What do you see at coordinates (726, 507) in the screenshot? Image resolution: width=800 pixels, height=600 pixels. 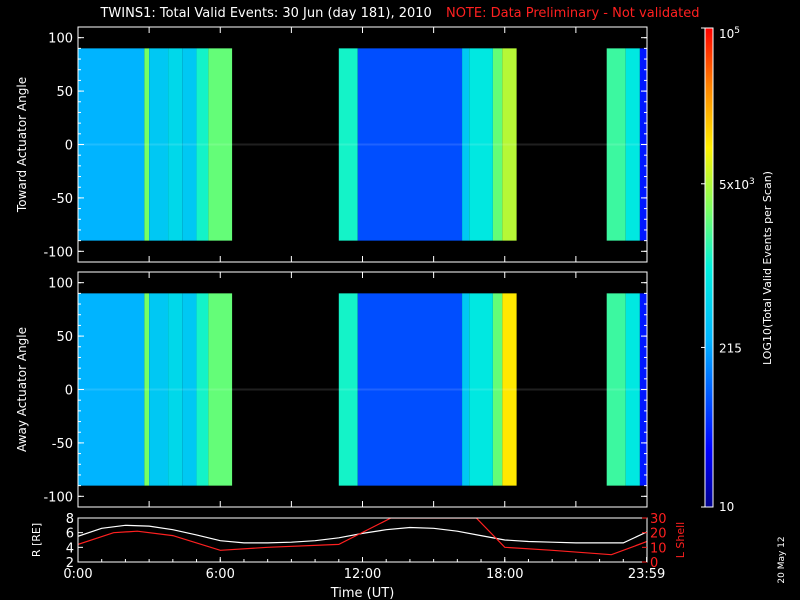 I see `colorbar-tick-label: 10` at bounding box center [726, 507].